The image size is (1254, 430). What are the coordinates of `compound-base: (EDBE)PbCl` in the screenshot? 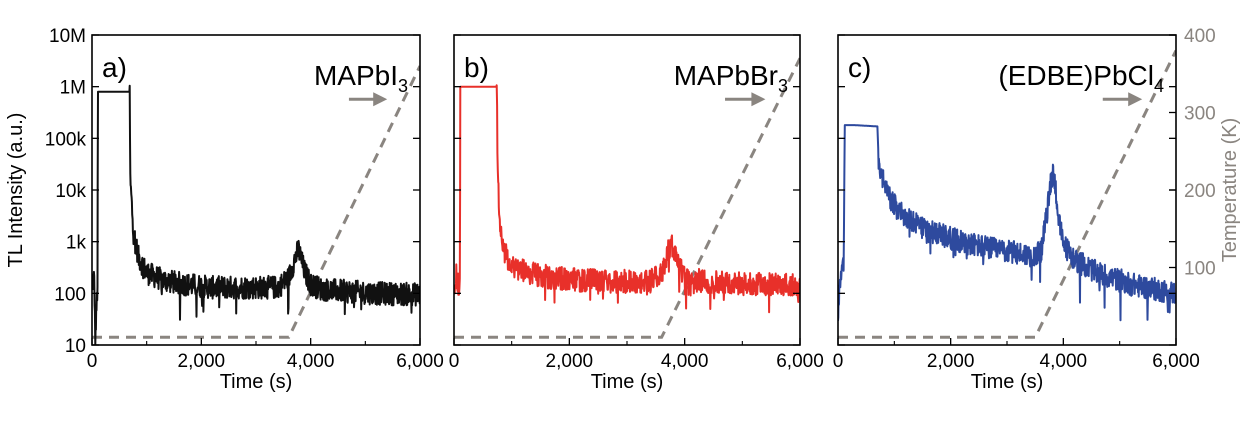 It's located at (1076, 75).